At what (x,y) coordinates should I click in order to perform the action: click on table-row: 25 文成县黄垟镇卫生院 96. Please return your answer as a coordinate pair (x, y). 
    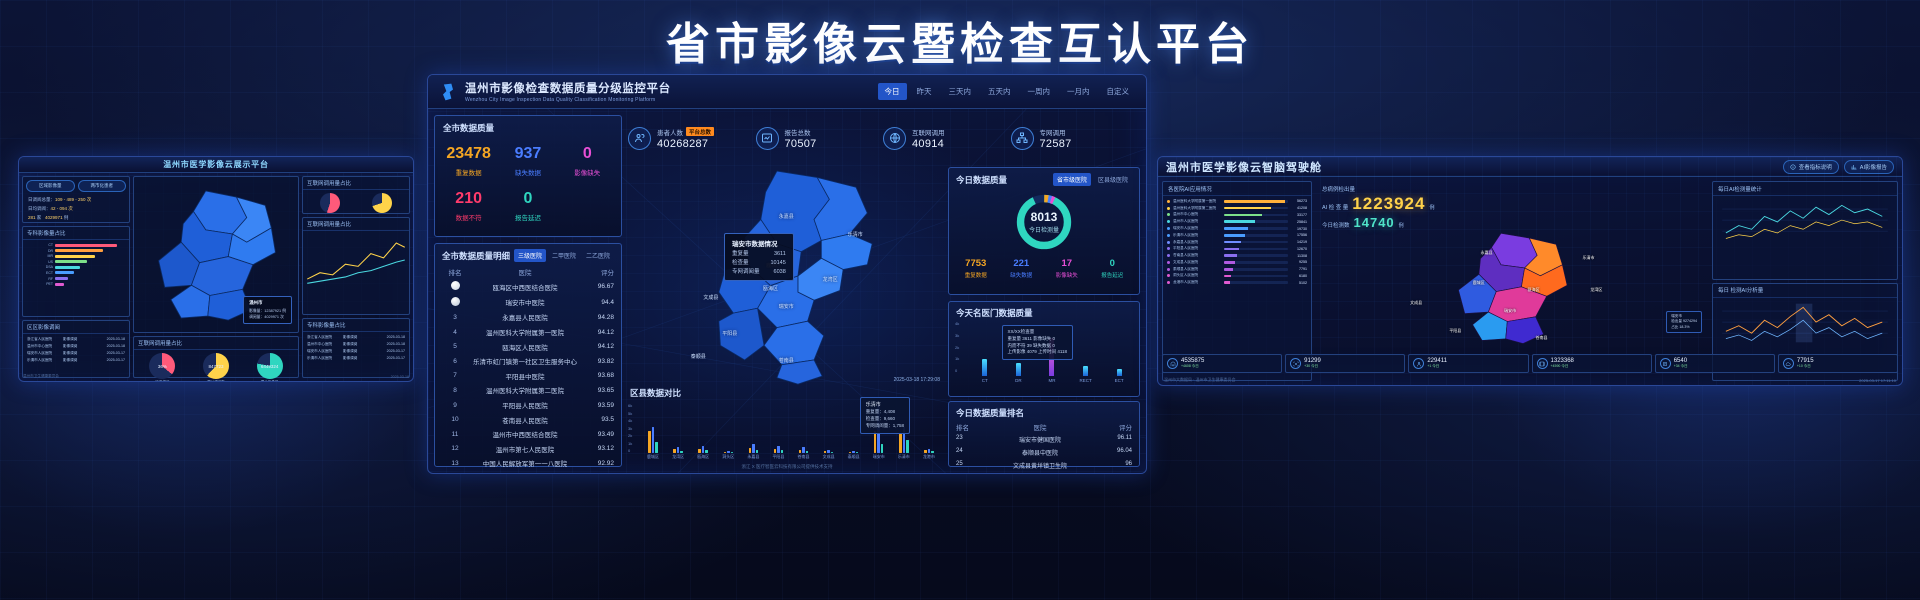
    Looking at the image, I should click on (1044, 465).